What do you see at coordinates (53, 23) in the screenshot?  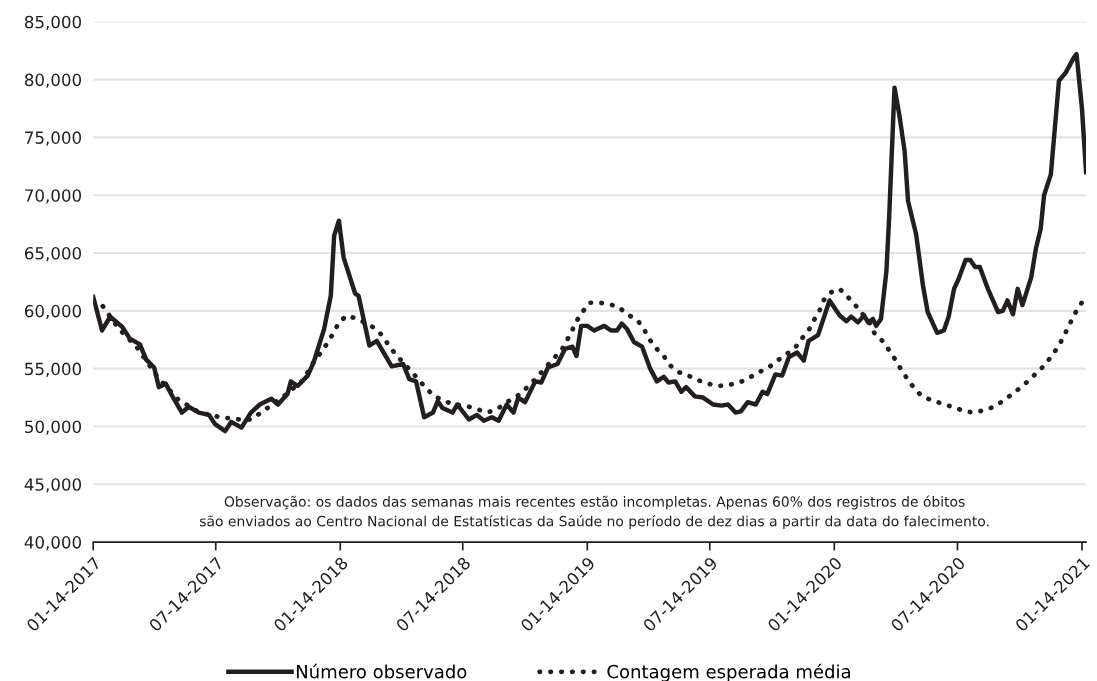 I see `y-tick-label: 85,000` at bounding box center [53, 23].